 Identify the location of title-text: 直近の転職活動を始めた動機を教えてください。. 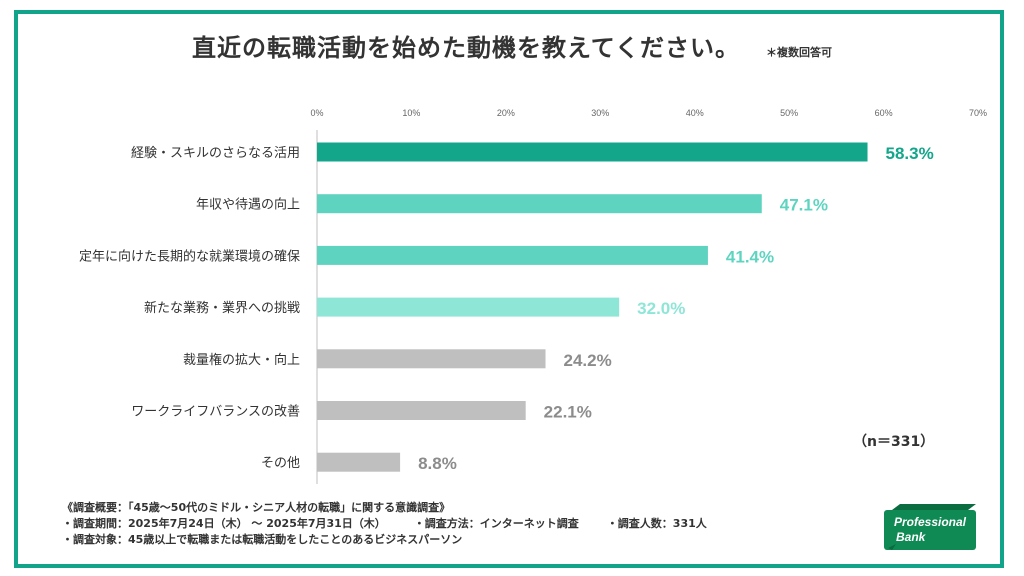
(466, 48).